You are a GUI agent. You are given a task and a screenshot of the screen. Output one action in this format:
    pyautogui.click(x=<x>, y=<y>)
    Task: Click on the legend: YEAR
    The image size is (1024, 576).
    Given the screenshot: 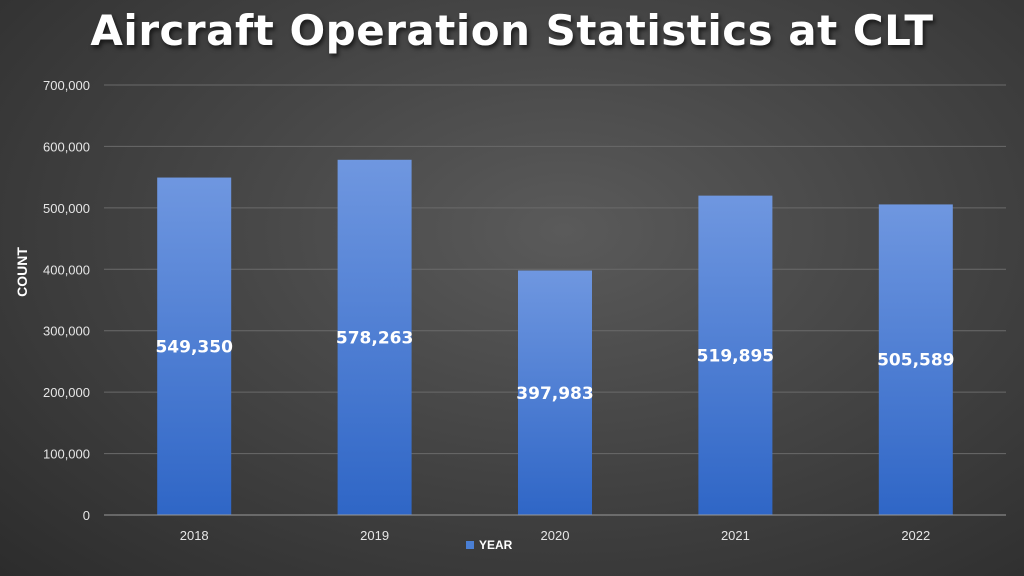 What is the action you would take?
    pyautogui.click(x=489, y=545)
    